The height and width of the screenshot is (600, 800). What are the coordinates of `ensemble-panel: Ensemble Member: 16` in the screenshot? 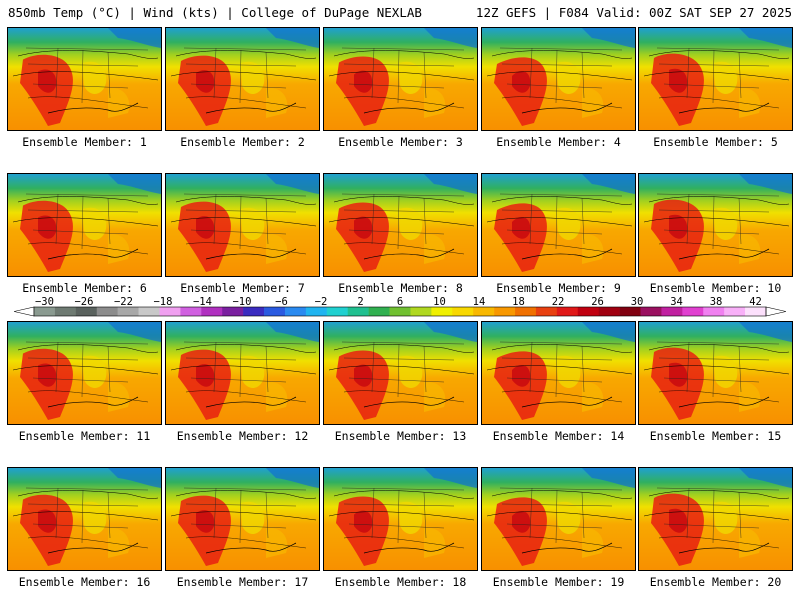 It's located at (84, 528).